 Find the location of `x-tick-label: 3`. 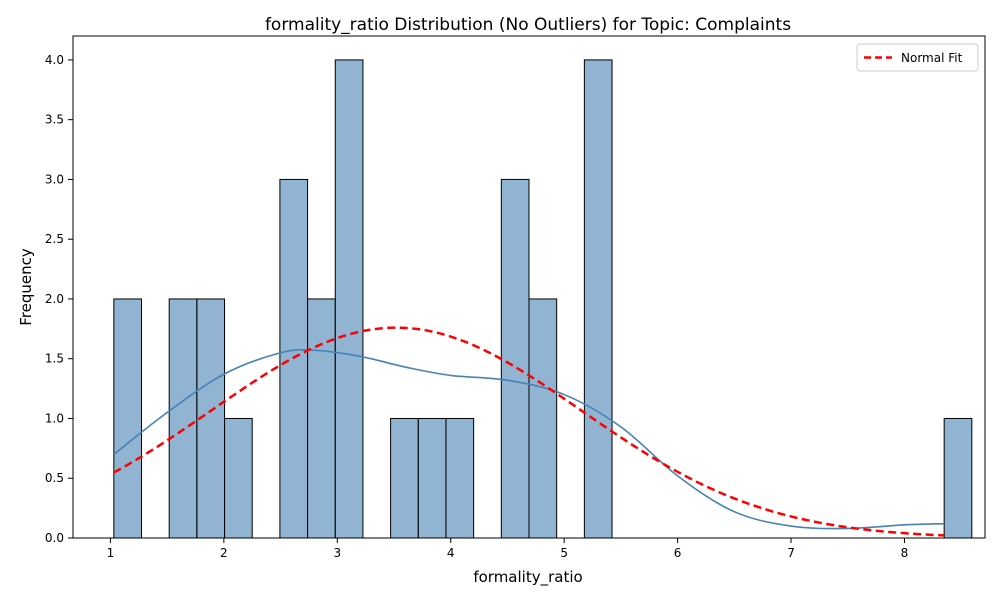

x-tick-label: 3 is located at coordinates (337, 553).